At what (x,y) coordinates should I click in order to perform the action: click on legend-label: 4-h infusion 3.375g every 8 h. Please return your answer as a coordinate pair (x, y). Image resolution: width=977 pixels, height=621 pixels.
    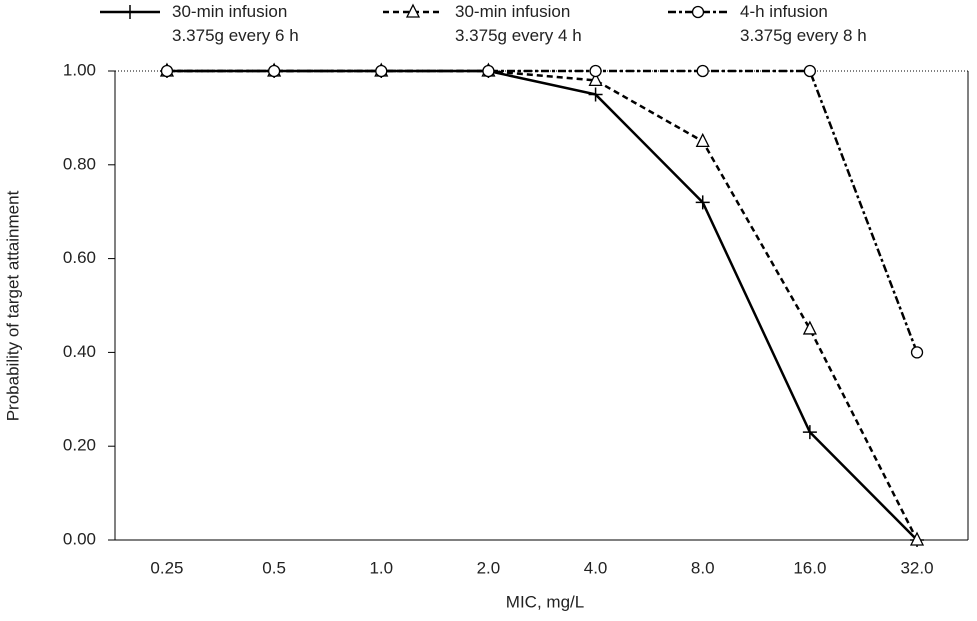
    Looking at the image, I should click on (803, 23).